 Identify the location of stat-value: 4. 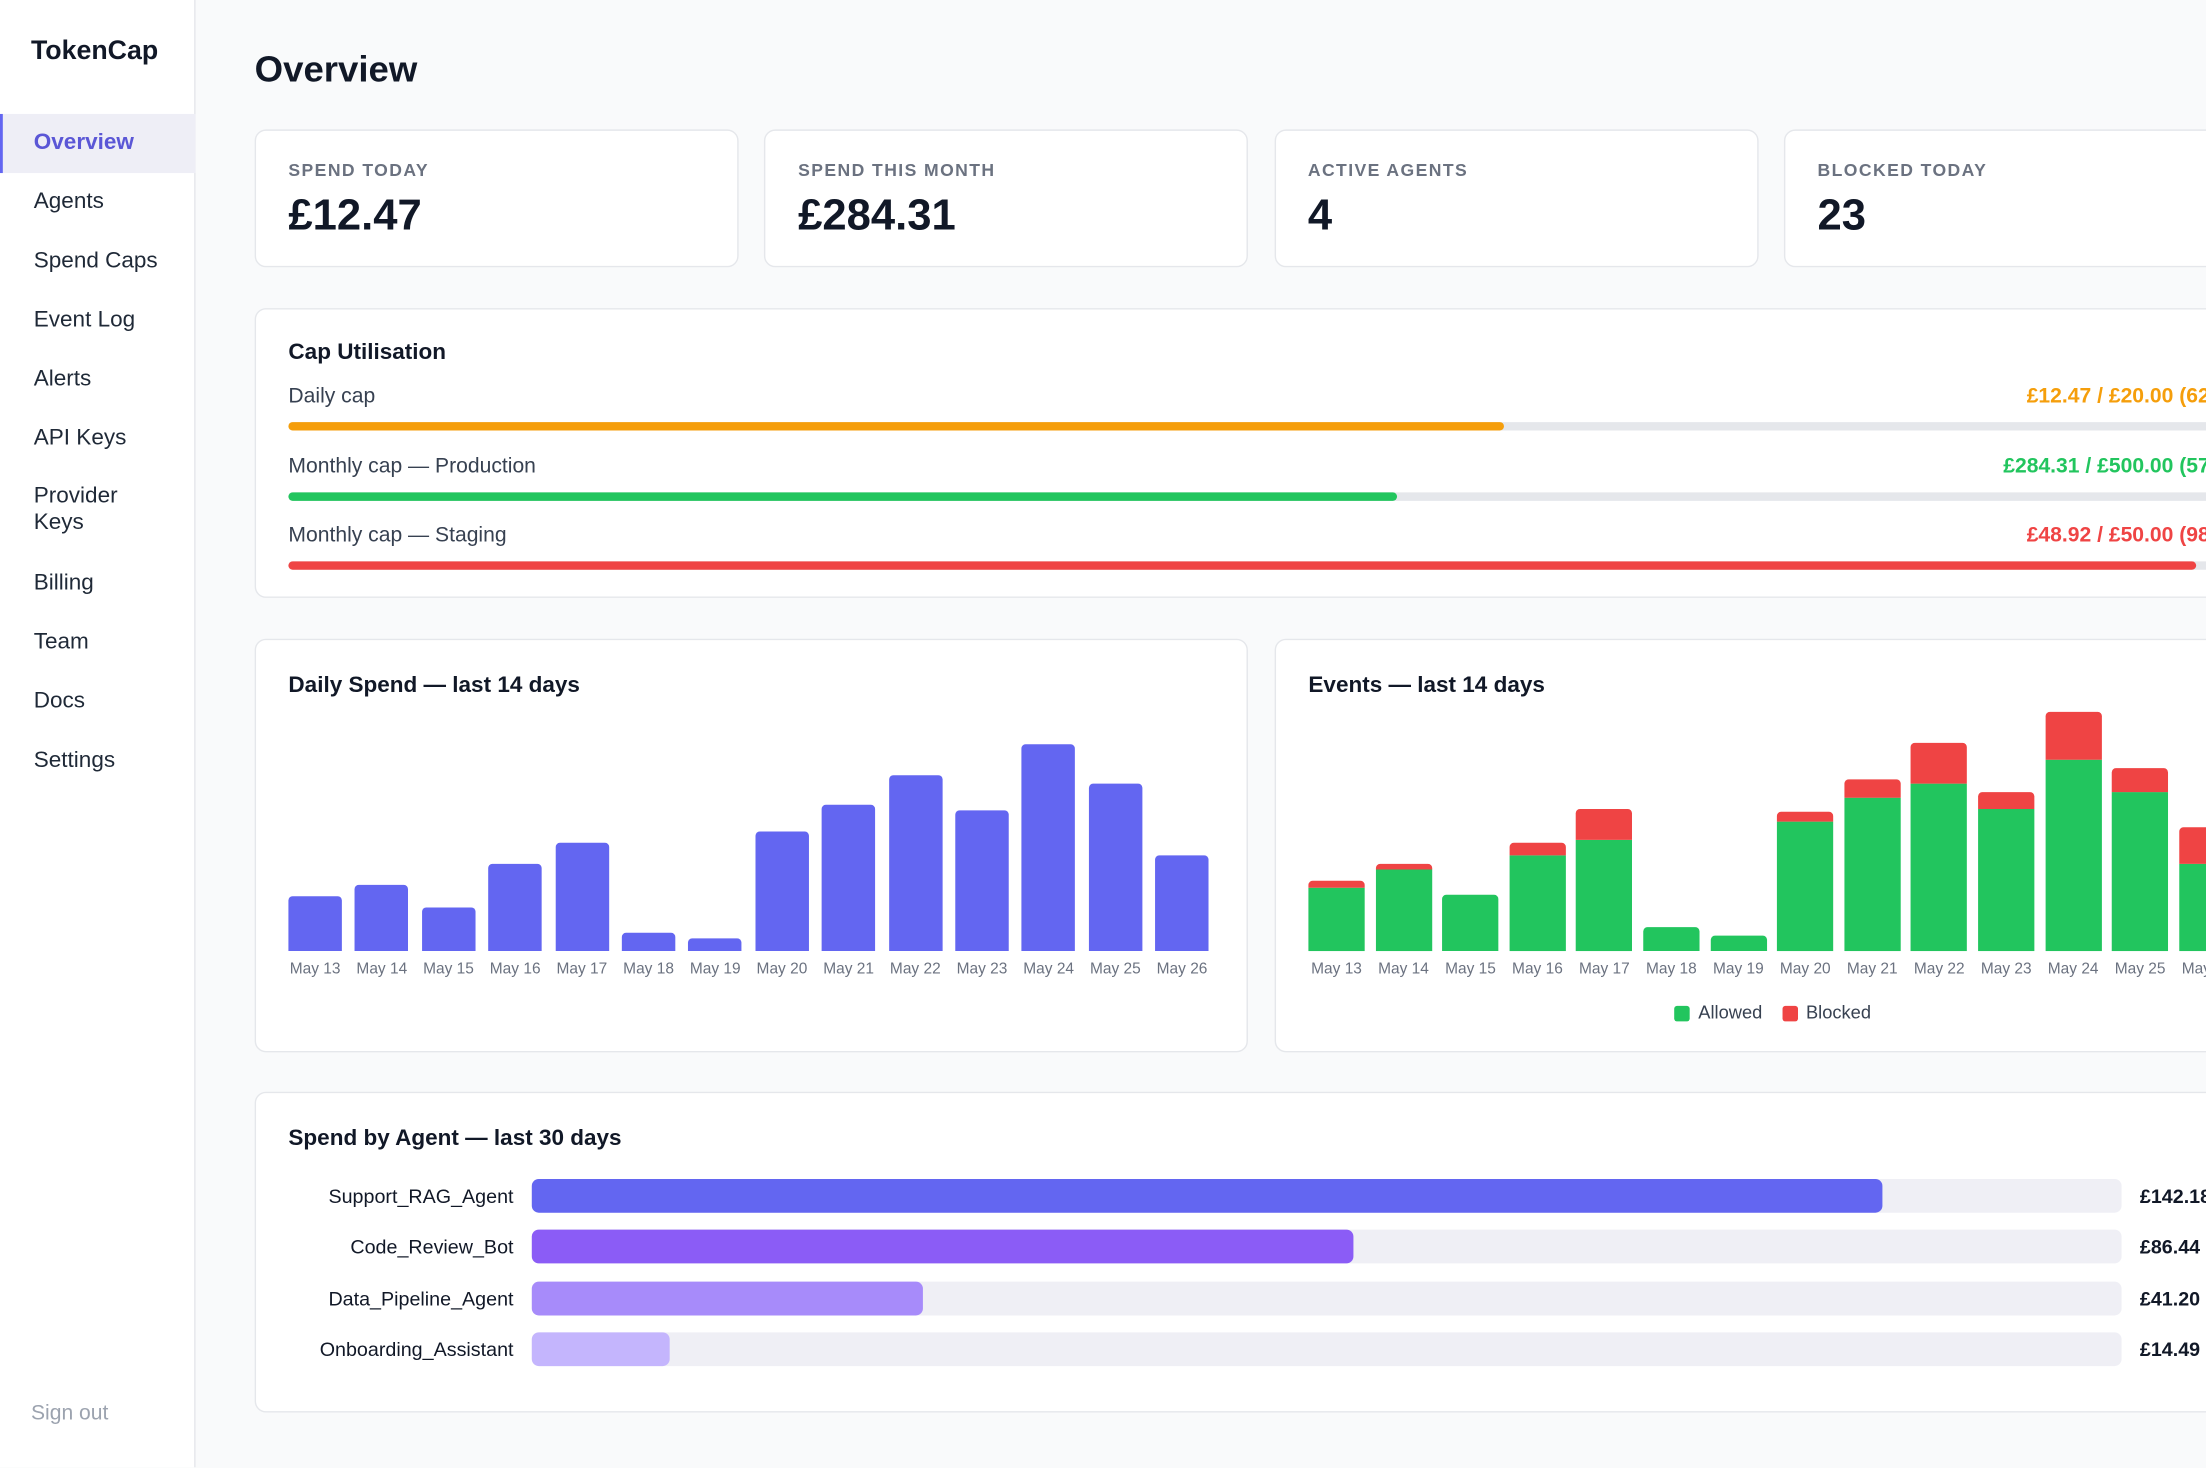
(1320, 215).